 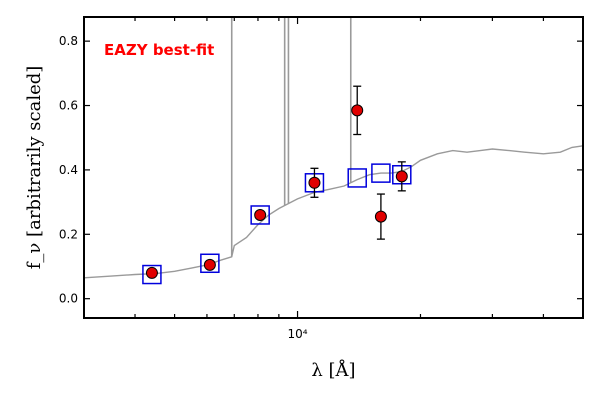 What do you see at coordinates (297, 334) in the screenshot?
I see `x-tick-label: 10⁴` at bounding box center [297, 334].